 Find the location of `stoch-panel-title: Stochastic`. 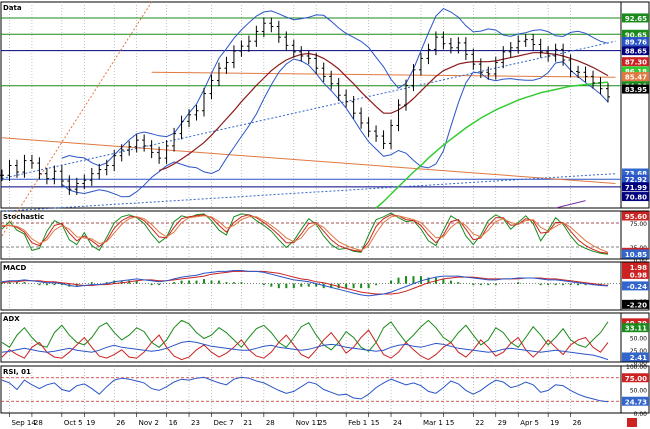

stoch-panel-title: Stochastic is located at coordinates (23, 217).